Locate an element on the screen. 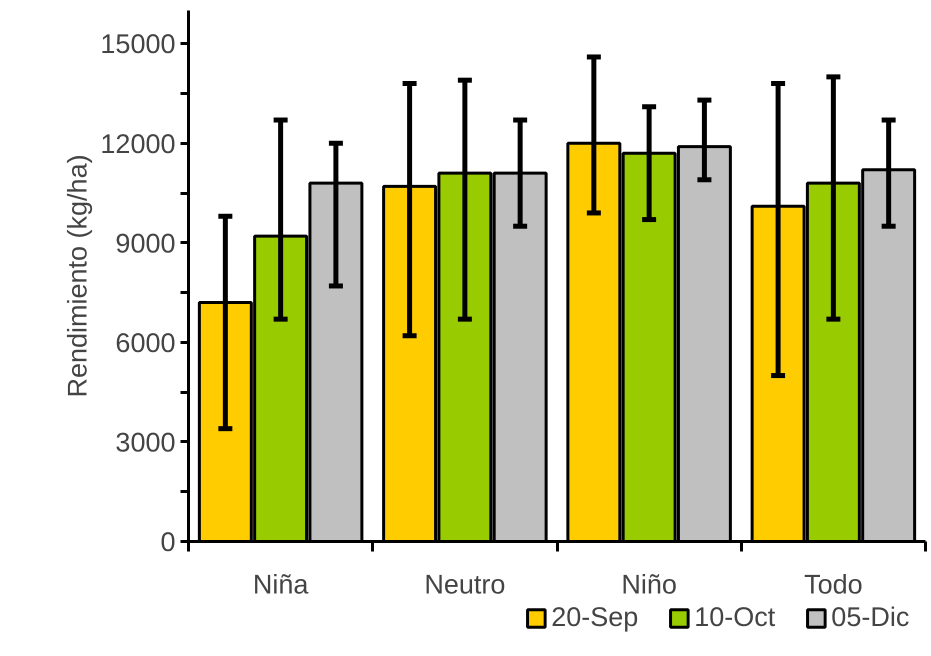  x-tick-label: Neutro is located at coordinates (465, 585).